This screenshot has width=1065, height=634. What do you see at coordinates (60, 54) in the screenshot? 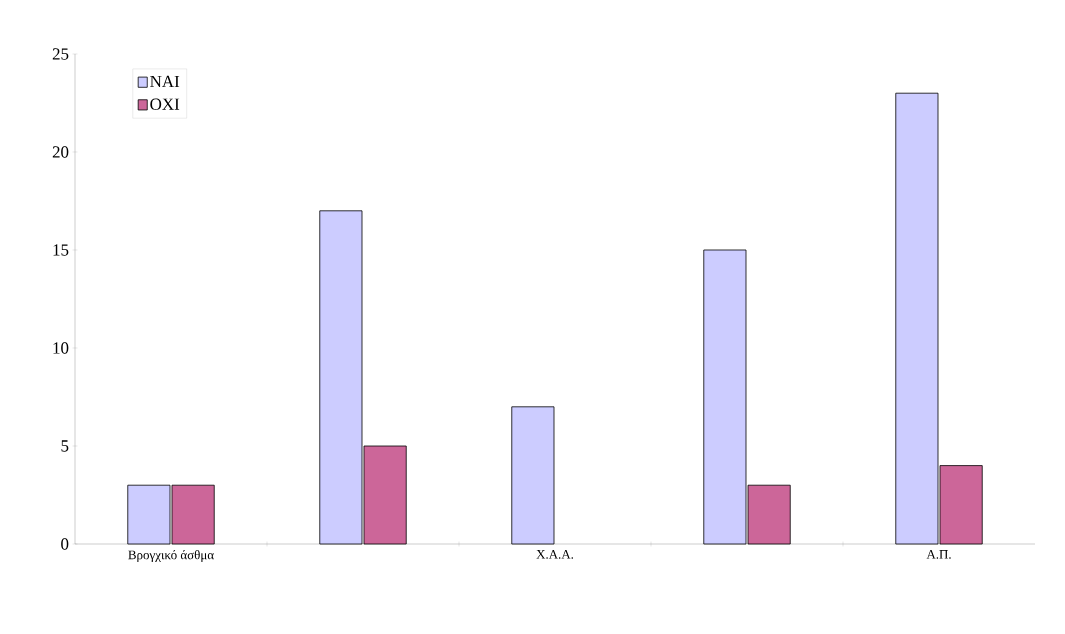
I see `y-tick-label: 25` at bounding box center [60, 54].